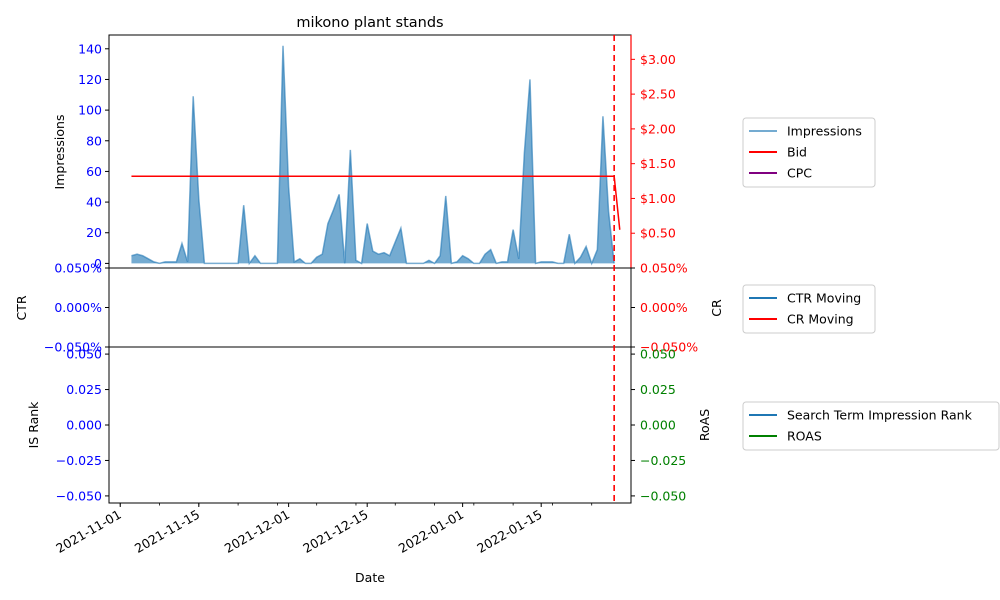 This screenshot has height=600, width=1000. Describe the element at coordinates (78, 307) in the screenshot. I see `y-tick-label-left: 0.000%` at that location.